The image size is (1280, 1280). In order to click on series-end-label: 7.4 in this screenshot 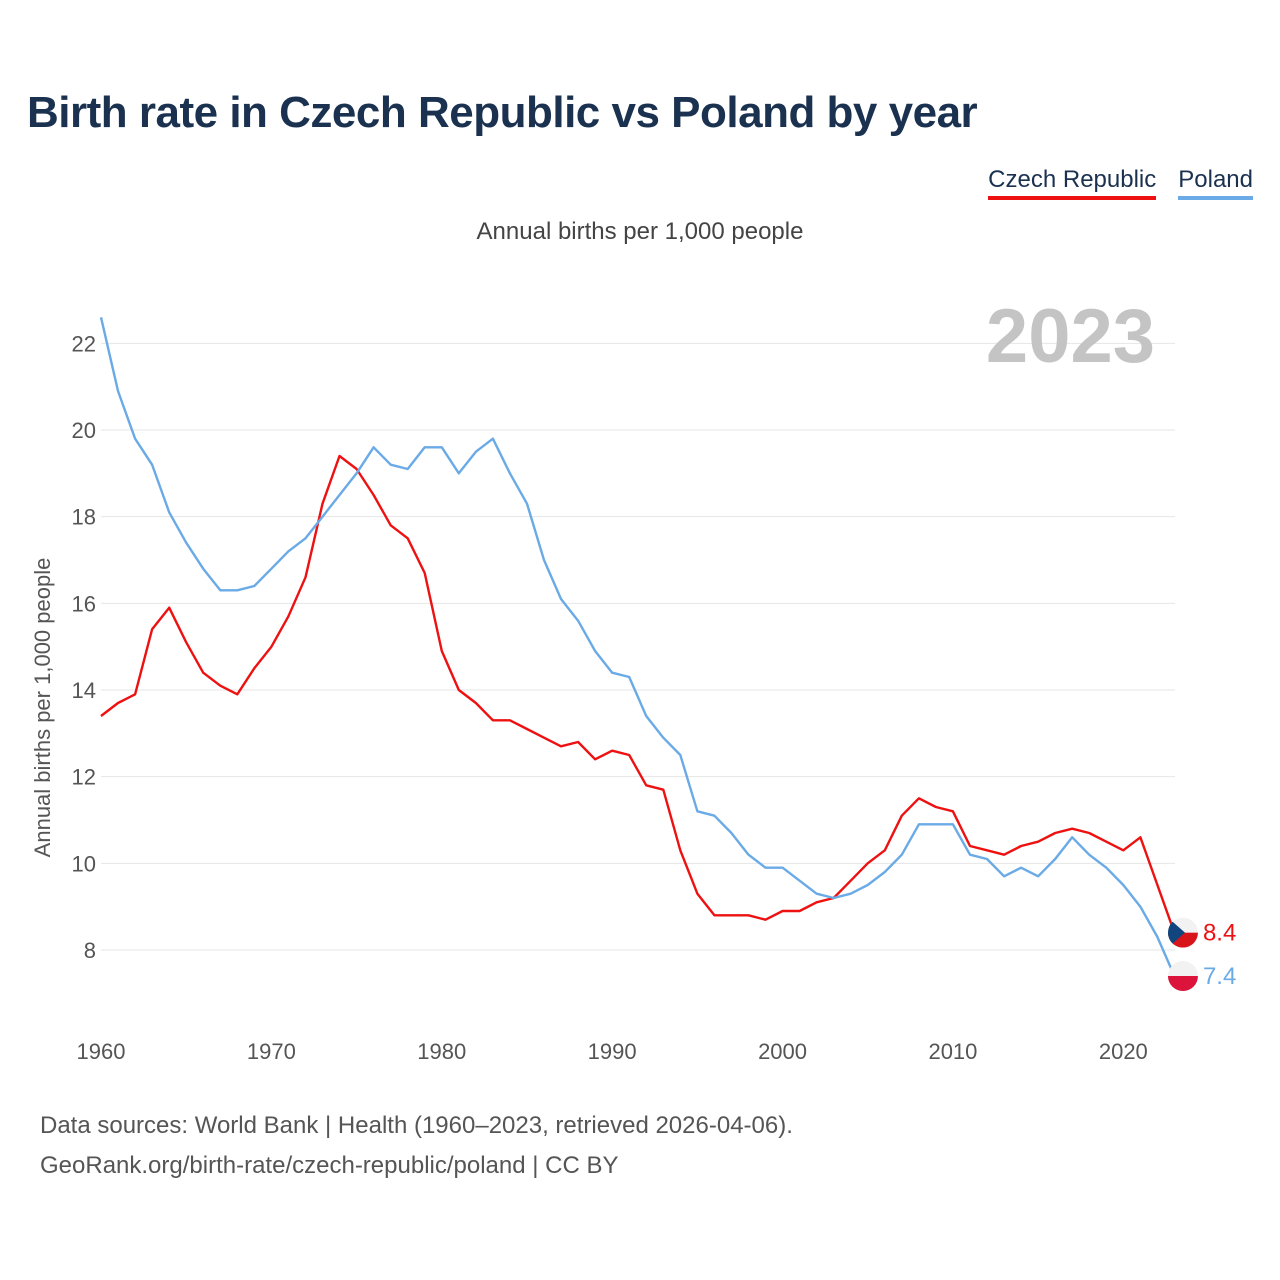, I will do `click(1219, 976)`.